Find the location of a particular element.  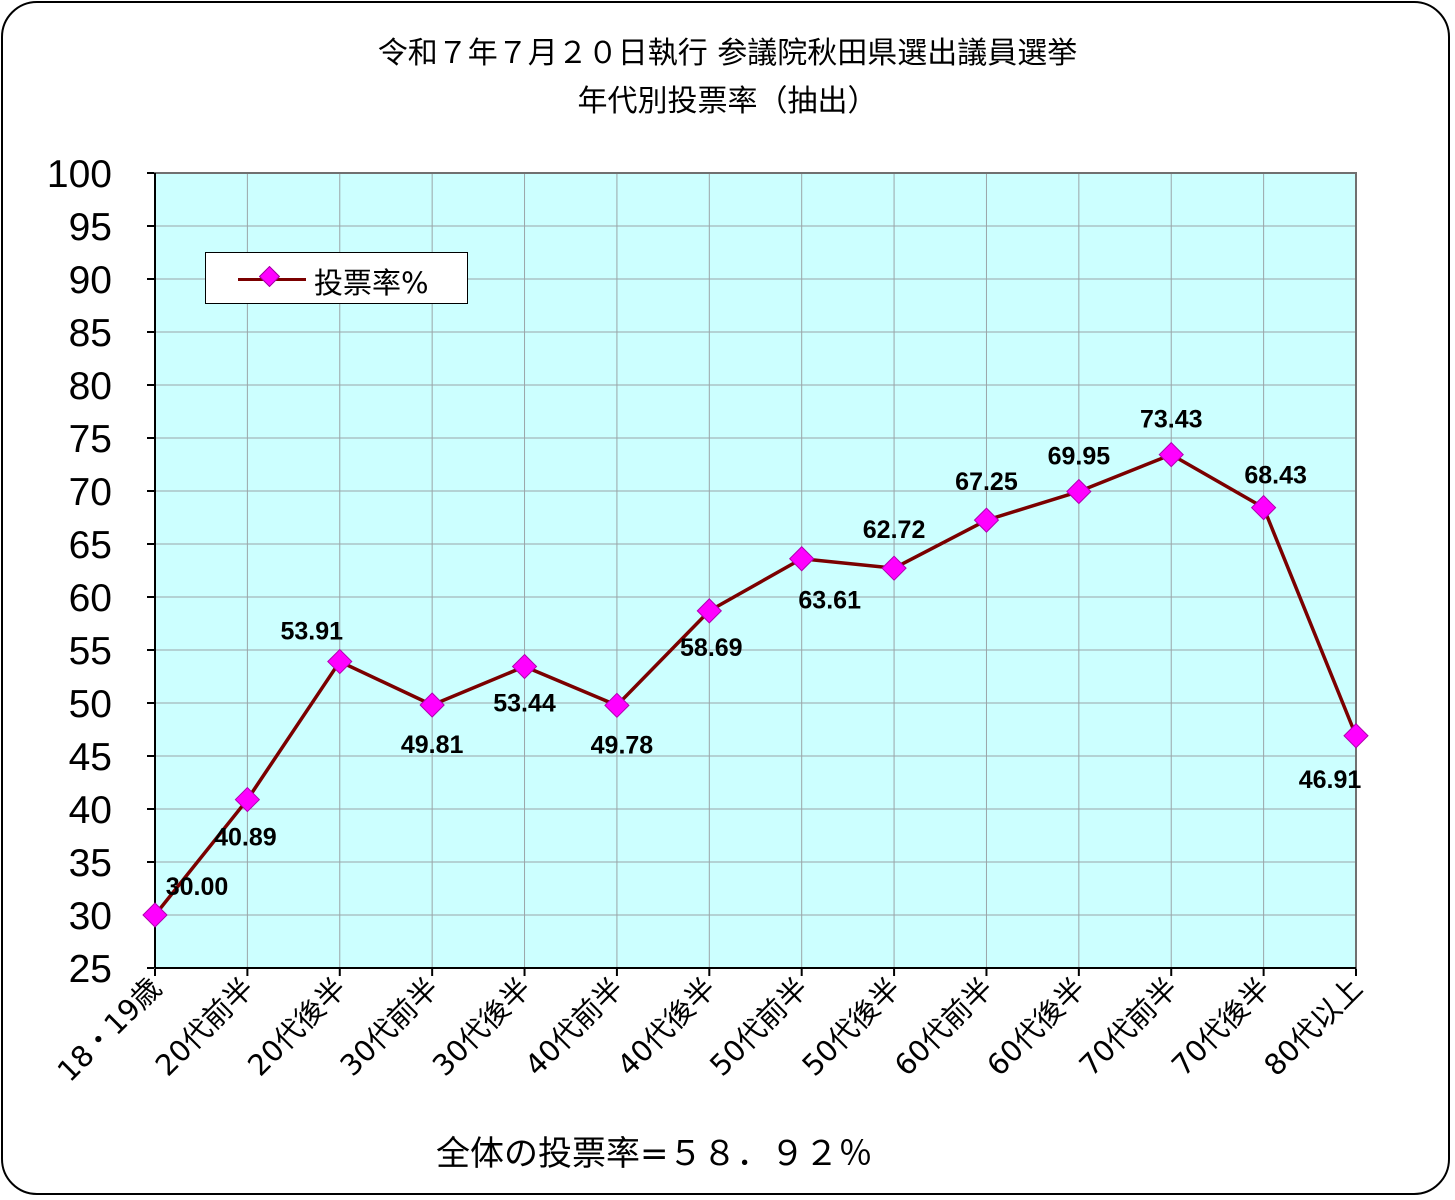

y-tick-label: 70 is located at coordinates (90, 492).